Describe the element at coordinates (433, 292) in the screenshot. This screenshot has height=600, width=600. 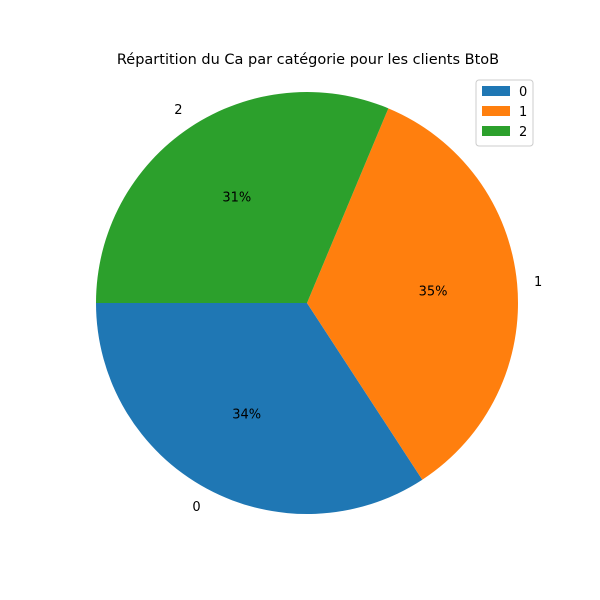
I see `slice-percent-label-1: 35%` at that location.